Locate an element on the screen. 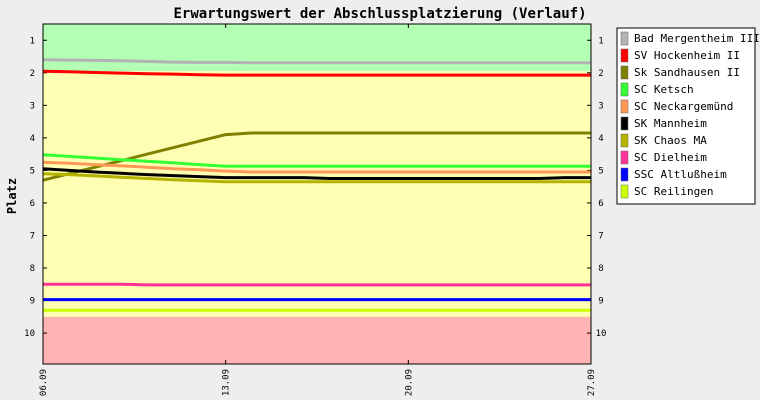 The width and height of the screenshot is (760, 400). legend-box is located at coordinates (686, 116).